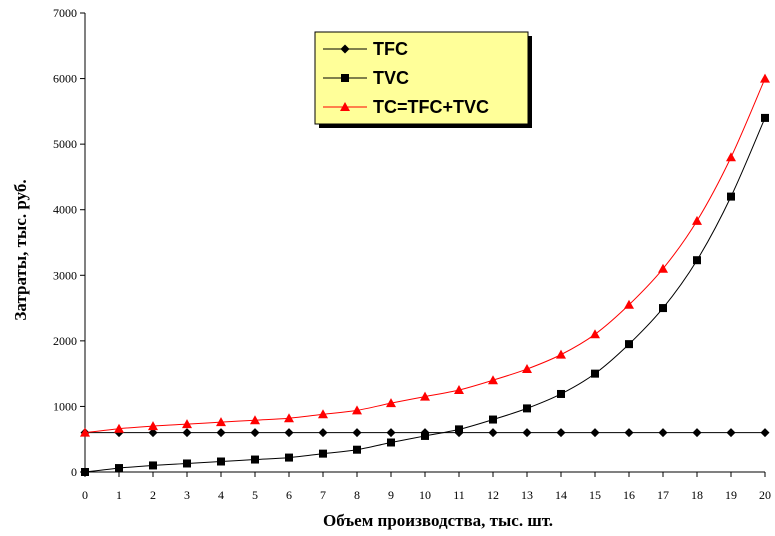  What do you see at coordinates (431, 107) in the screenshot?
I see `legend-label-tc-tfc-tvc: TC=TFC+TVC` at bounding box center [431, 107].